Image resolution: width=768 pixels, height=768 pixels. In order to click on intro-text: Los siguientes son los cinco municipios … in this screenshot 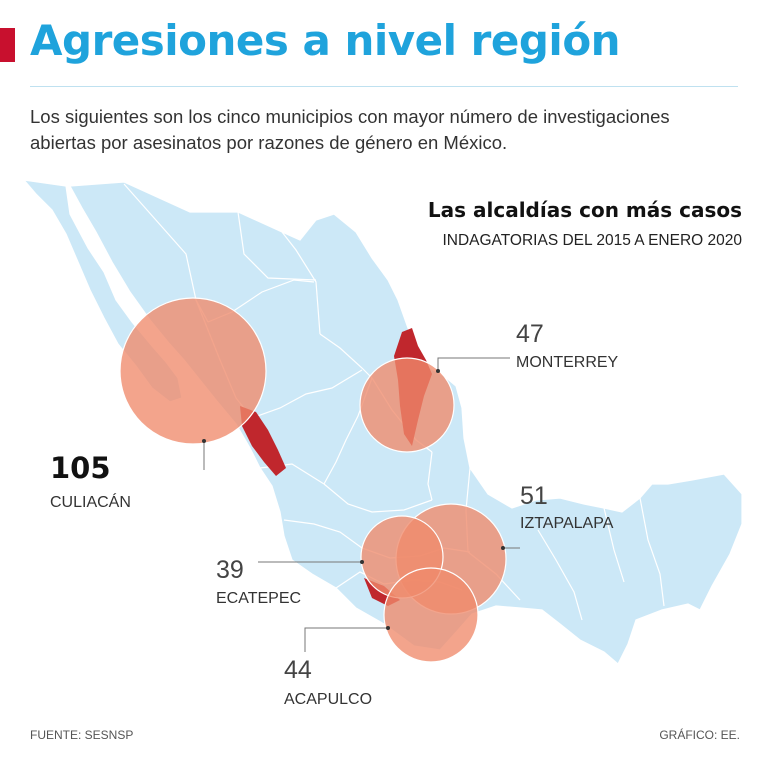, I will do `click(350, 129)`.